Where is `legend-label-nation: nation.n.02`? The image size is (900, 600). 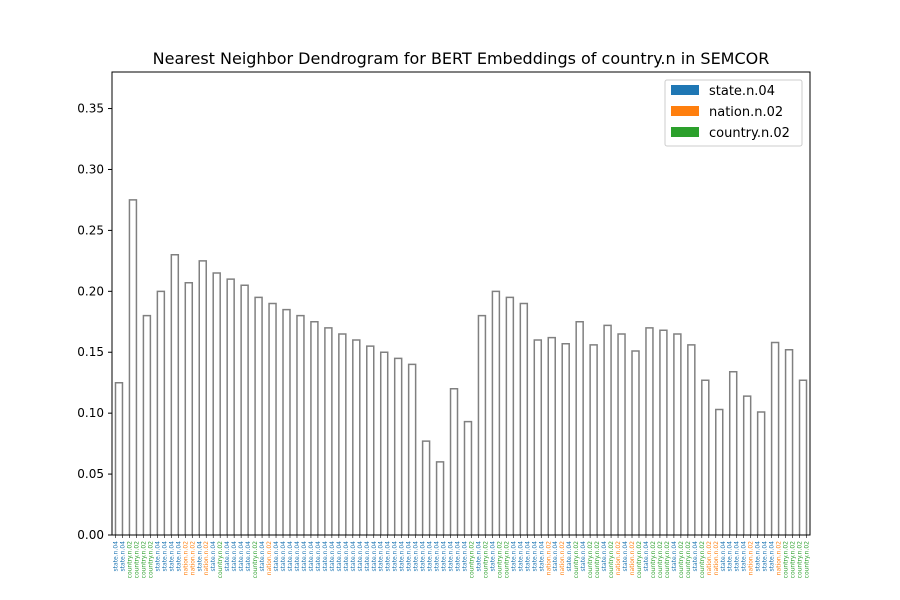 legend-label-nation: nation.n.02 is located at coordinates (746, 112).